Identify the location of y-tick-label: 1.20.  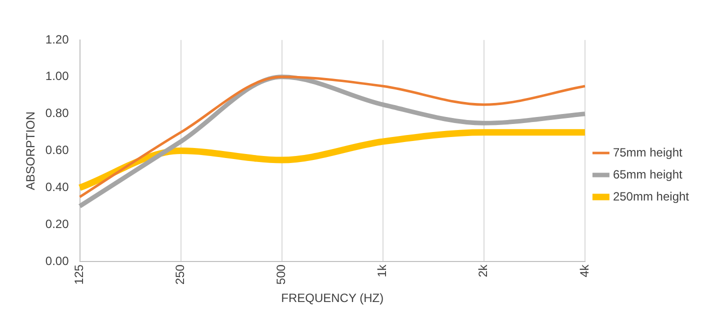
(57, 39).